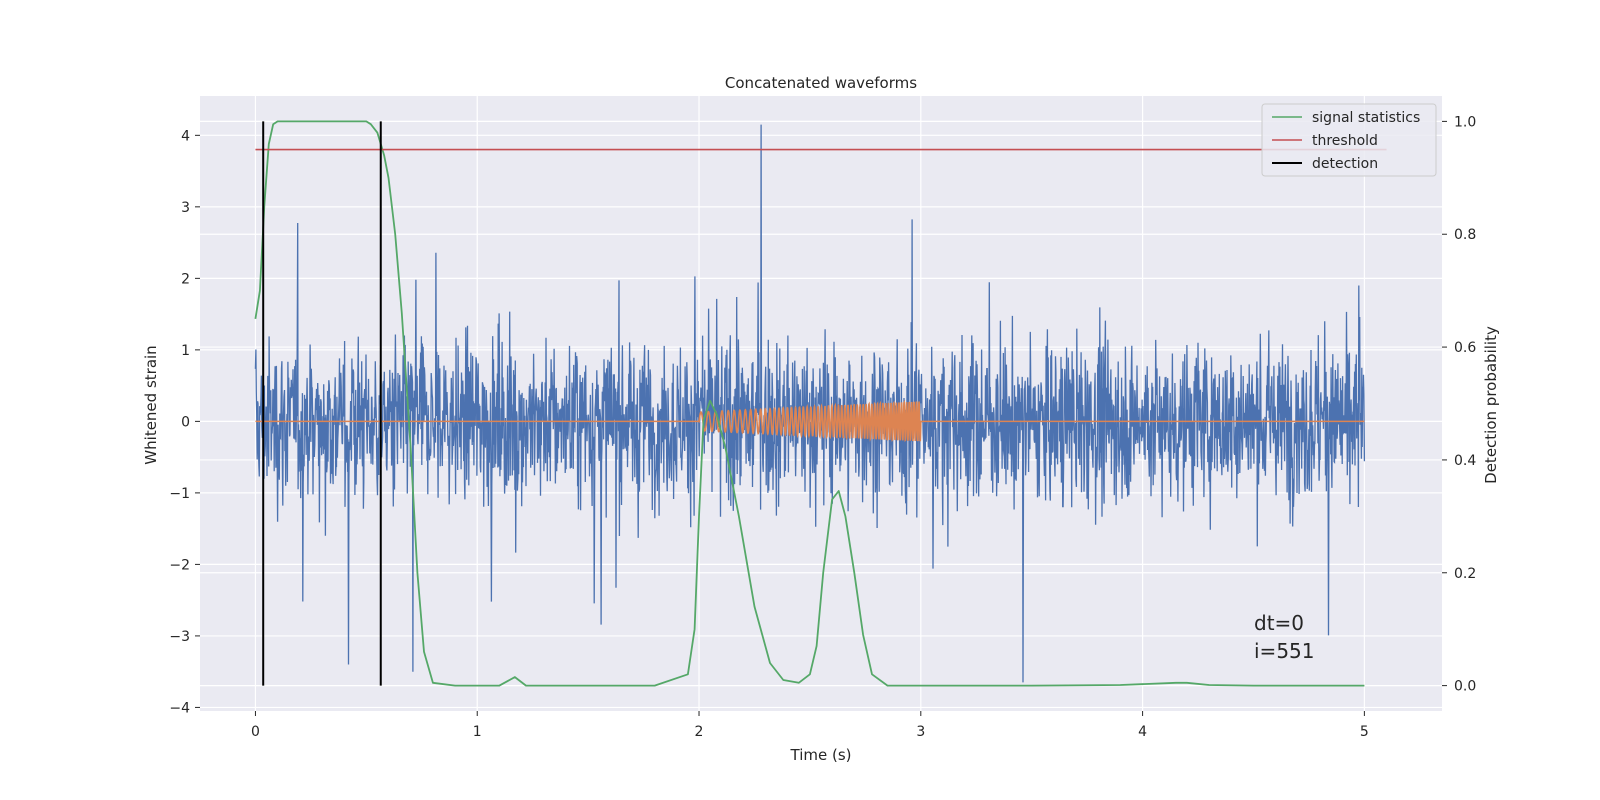 This screenshot has height=800, width=1600. What do you see at coordinates (1465, 348) in the screenshot?
I see `y-tick-label-right: 0.6` at bounding box center [1465, 348].